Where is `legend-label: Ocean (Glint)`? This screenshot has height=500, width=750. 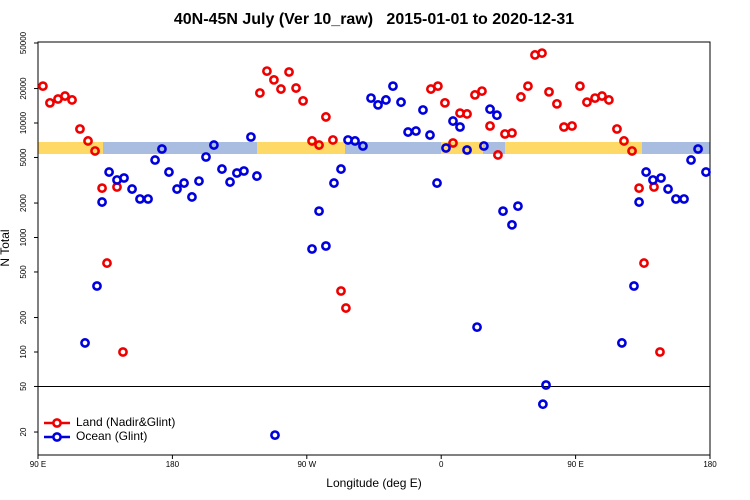 legend-label: Ocean (Glint) is located at coordinates (111, 436).